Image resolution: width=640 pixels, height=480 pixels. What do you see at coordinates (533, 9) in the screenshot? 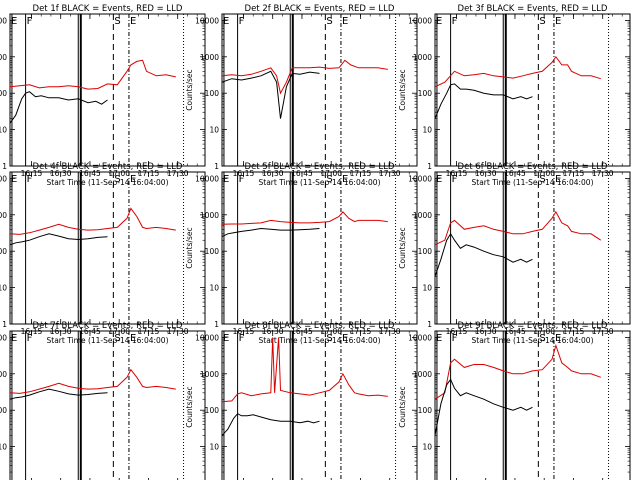
I see `panel-title: Det 3f BLACK = Events, RED = LLD` at bounding box center [533, 9].